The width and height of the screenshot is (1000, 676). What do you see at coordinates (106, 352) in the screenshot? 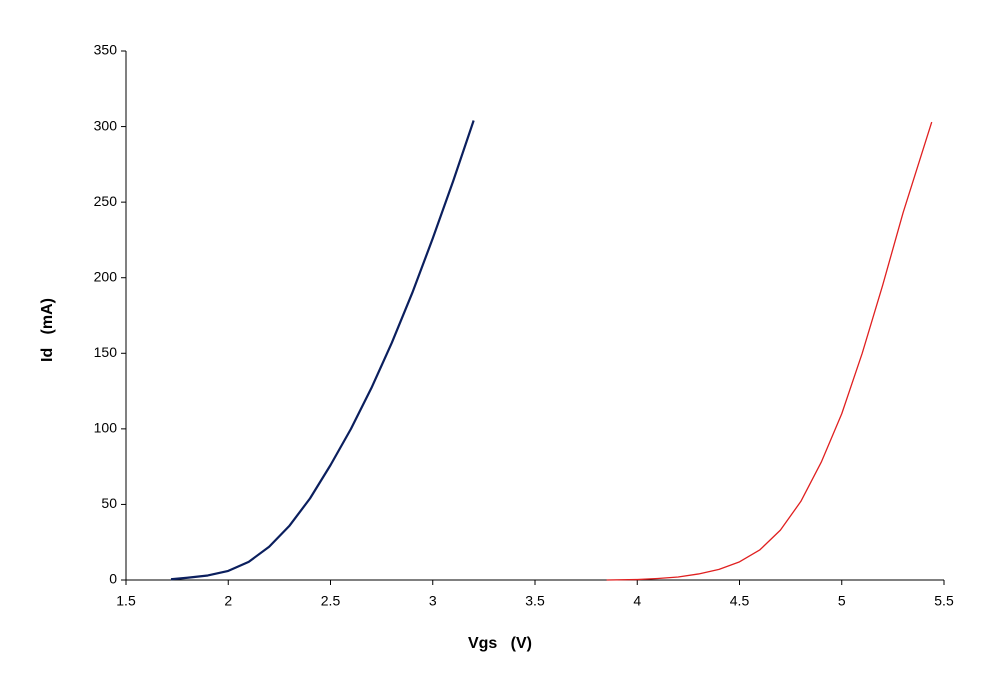
I see `y-tick-label: 150` at bounding box center [106, 352].